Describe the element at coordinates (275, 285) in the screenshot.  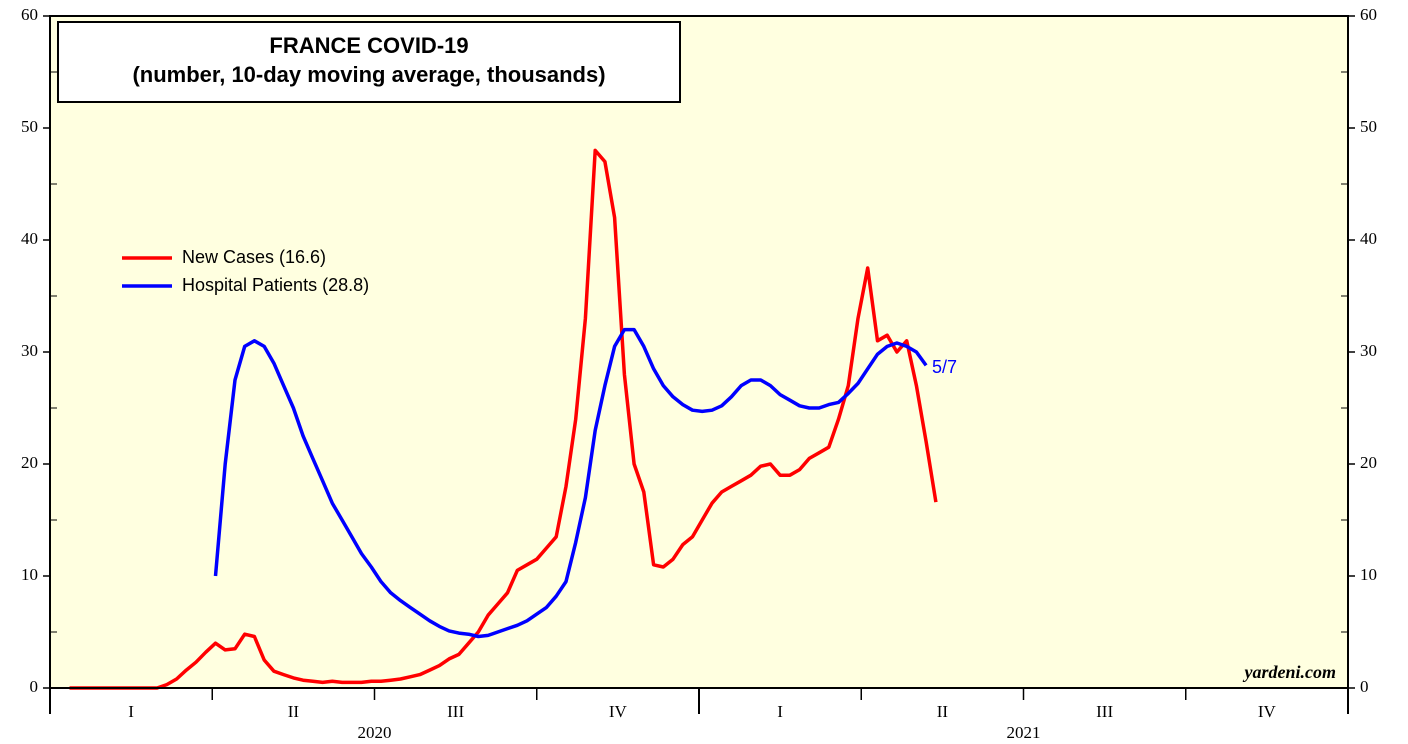
I see `legend-label: Hospital Patients (28.8)` at that location.